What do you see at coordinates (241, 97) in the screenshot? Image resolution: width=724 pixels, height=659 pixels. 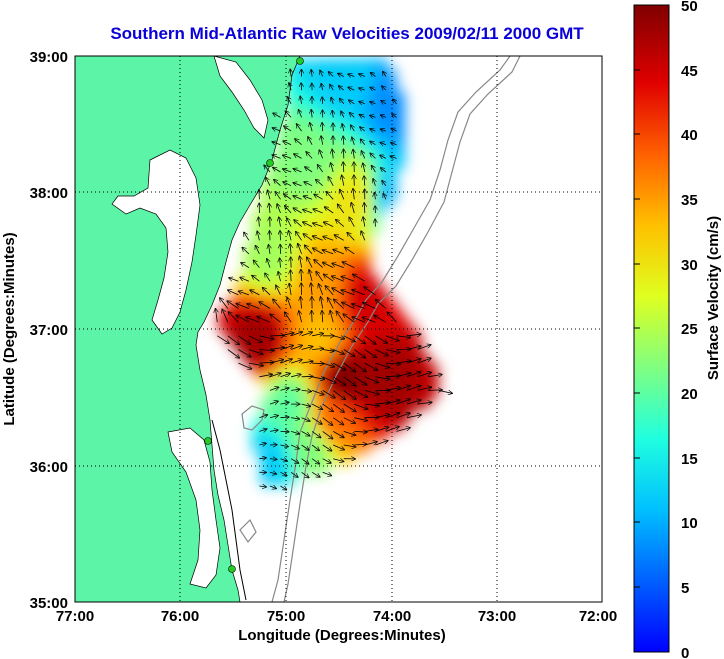 I see `delaware-bay` at bounding box center [241, 97].